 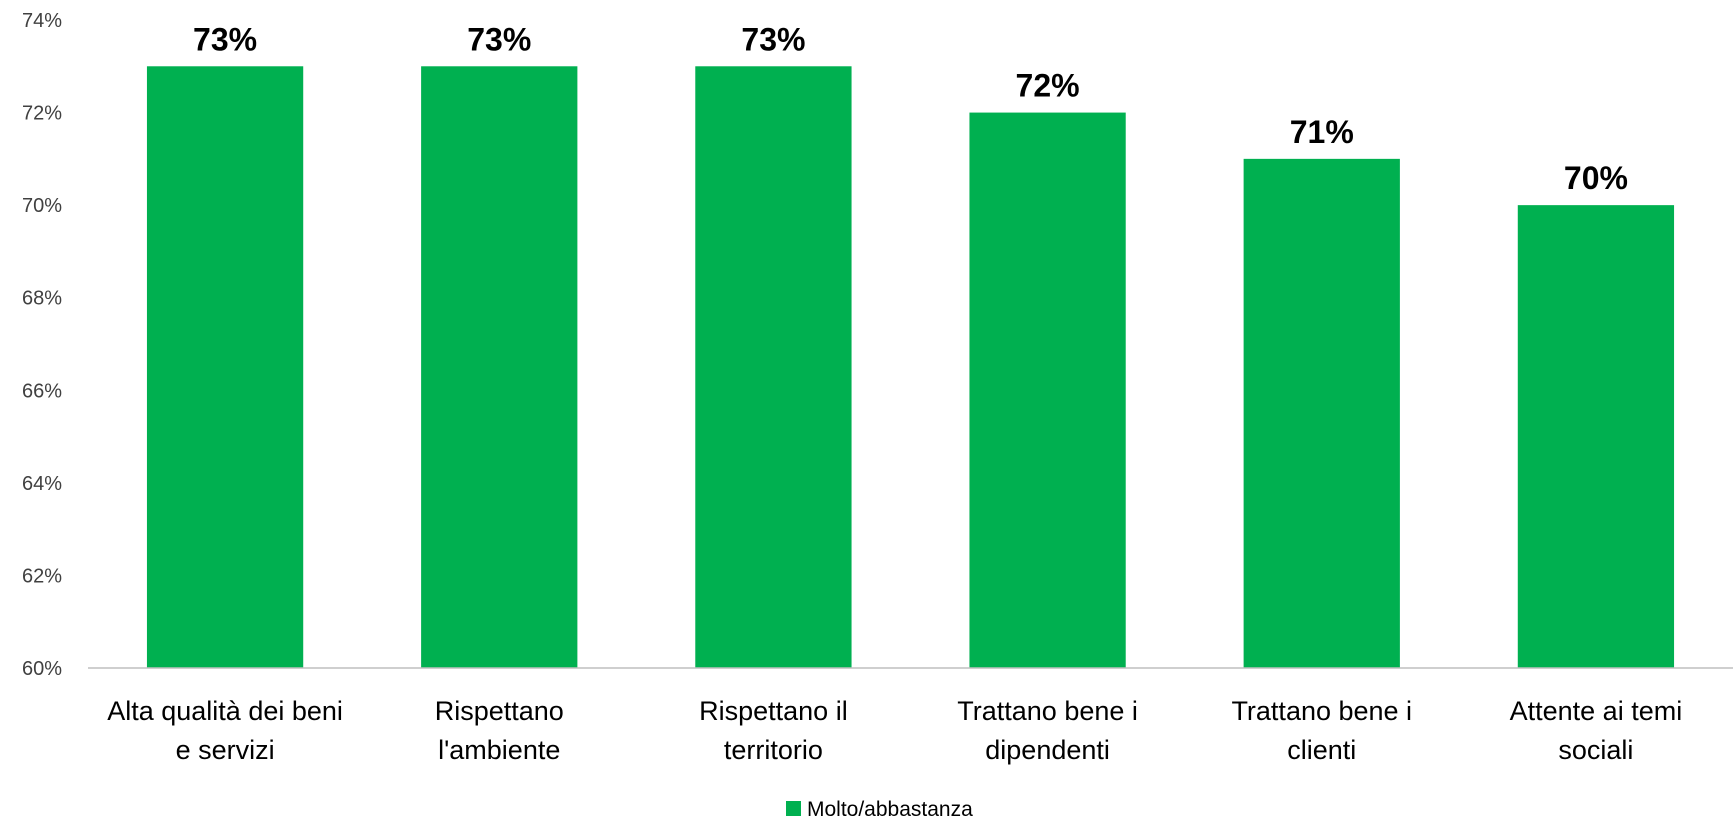 I want to click on y-tick-label: 64%, so click(x=42, y=484).